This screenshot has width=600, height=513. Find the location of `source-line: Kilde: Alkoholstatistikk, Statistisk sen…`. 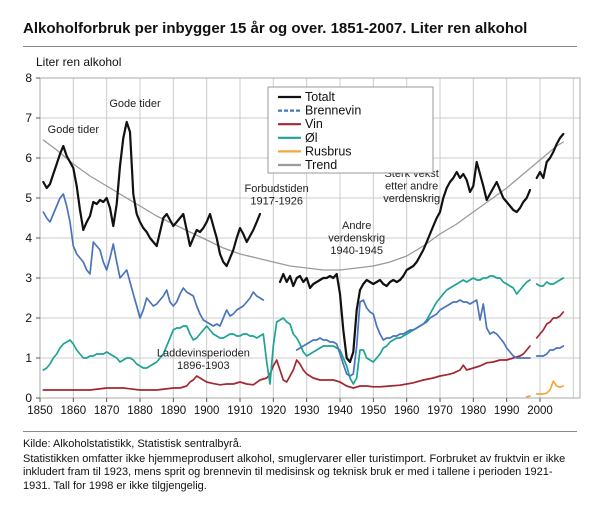

source-line: Kilde: Alkoholstatistikk, Statistisk sen… is located at coordinates (132, 444).